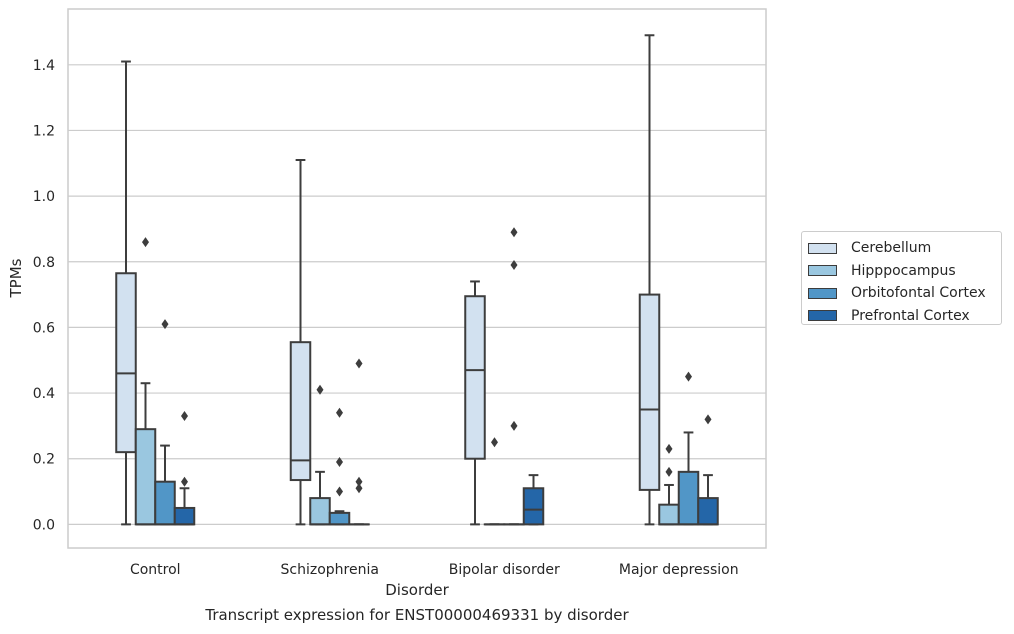  Describe the element at coordinates (822, 316) in the screenshot. I see `legend-swatch-prefrontal-cortex` at that location.